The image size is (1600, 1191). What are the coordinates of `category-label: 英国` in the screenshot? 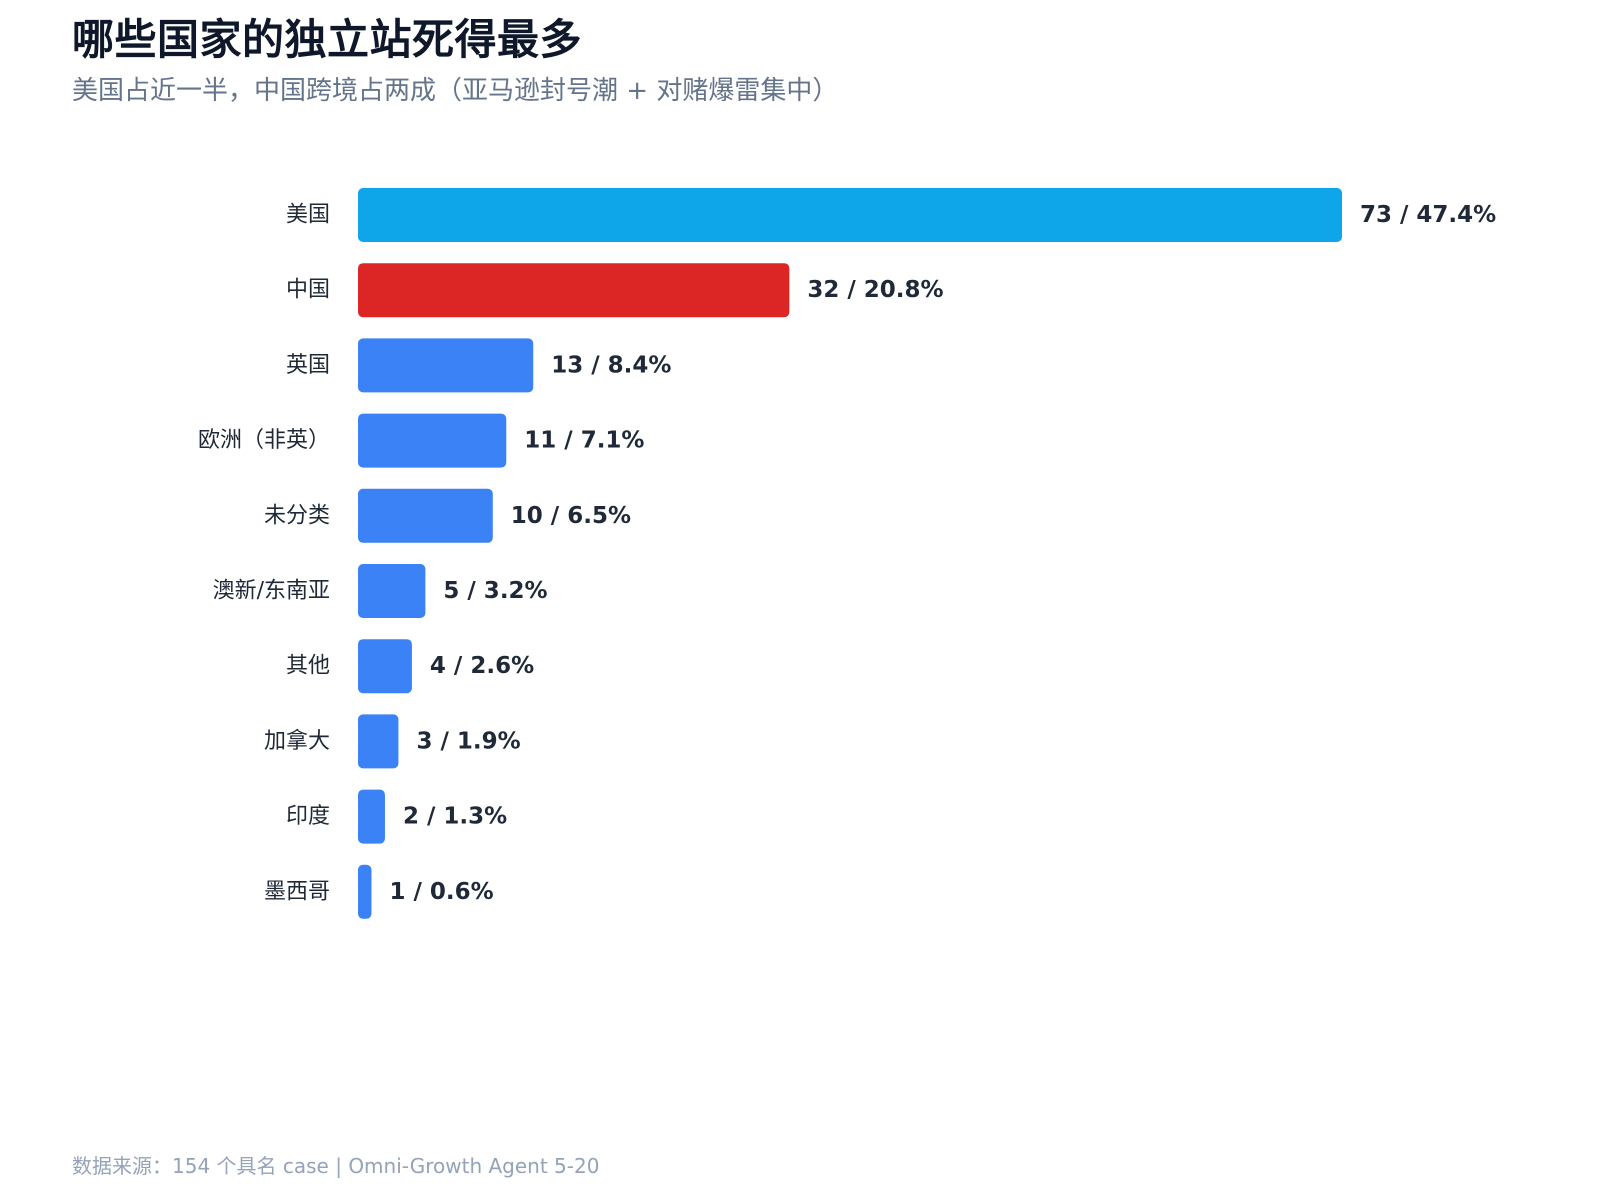 It's located at (308, 365).